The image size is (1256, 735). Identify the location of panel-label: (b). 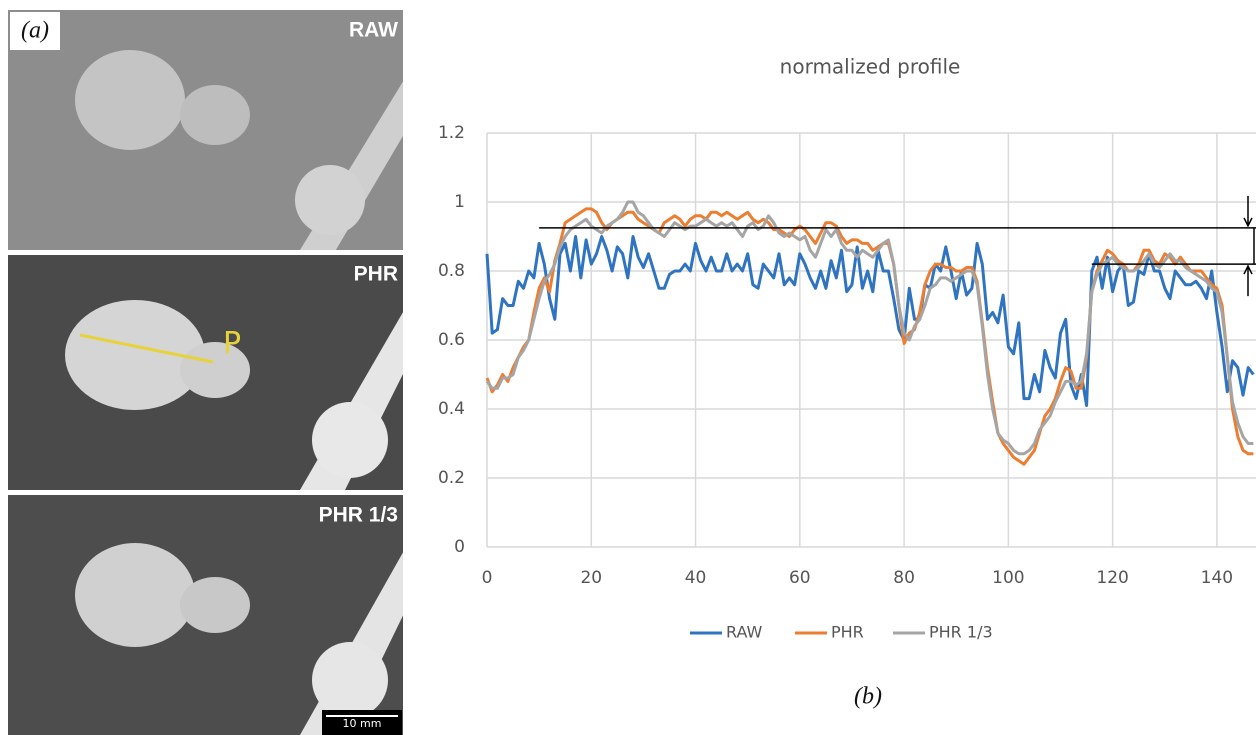
(868, 697).